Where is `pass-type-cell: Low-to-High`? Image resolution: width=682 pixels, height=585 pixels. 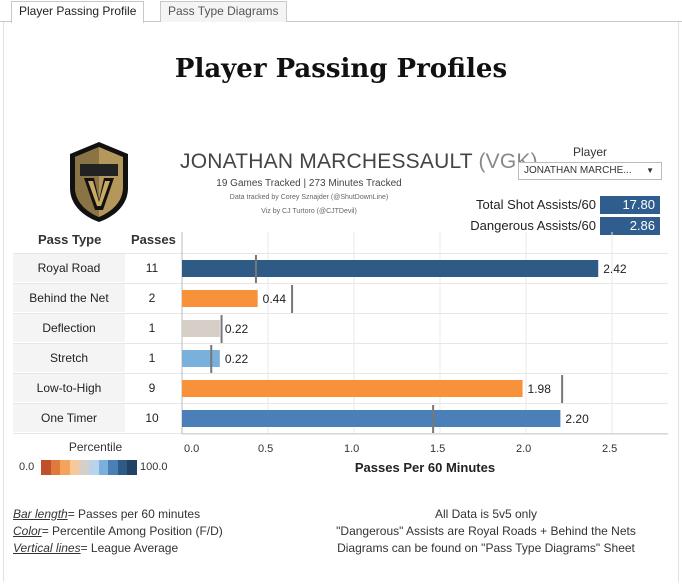
pass-type-cell: Low-to-High is located at coordinates (69, 388).